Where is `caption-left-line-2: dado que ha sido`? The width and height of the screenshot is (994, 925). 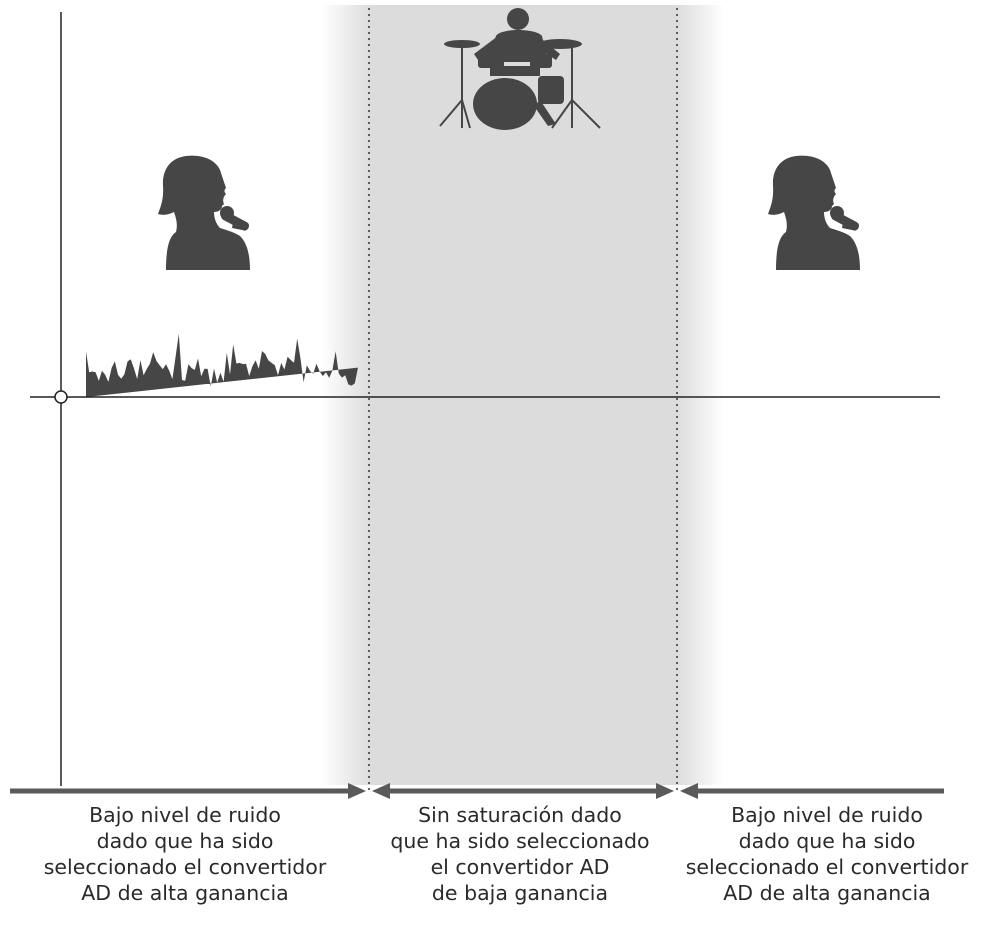
caption-left-line-2: dado que ha sido is located at coordinates (185, 841).